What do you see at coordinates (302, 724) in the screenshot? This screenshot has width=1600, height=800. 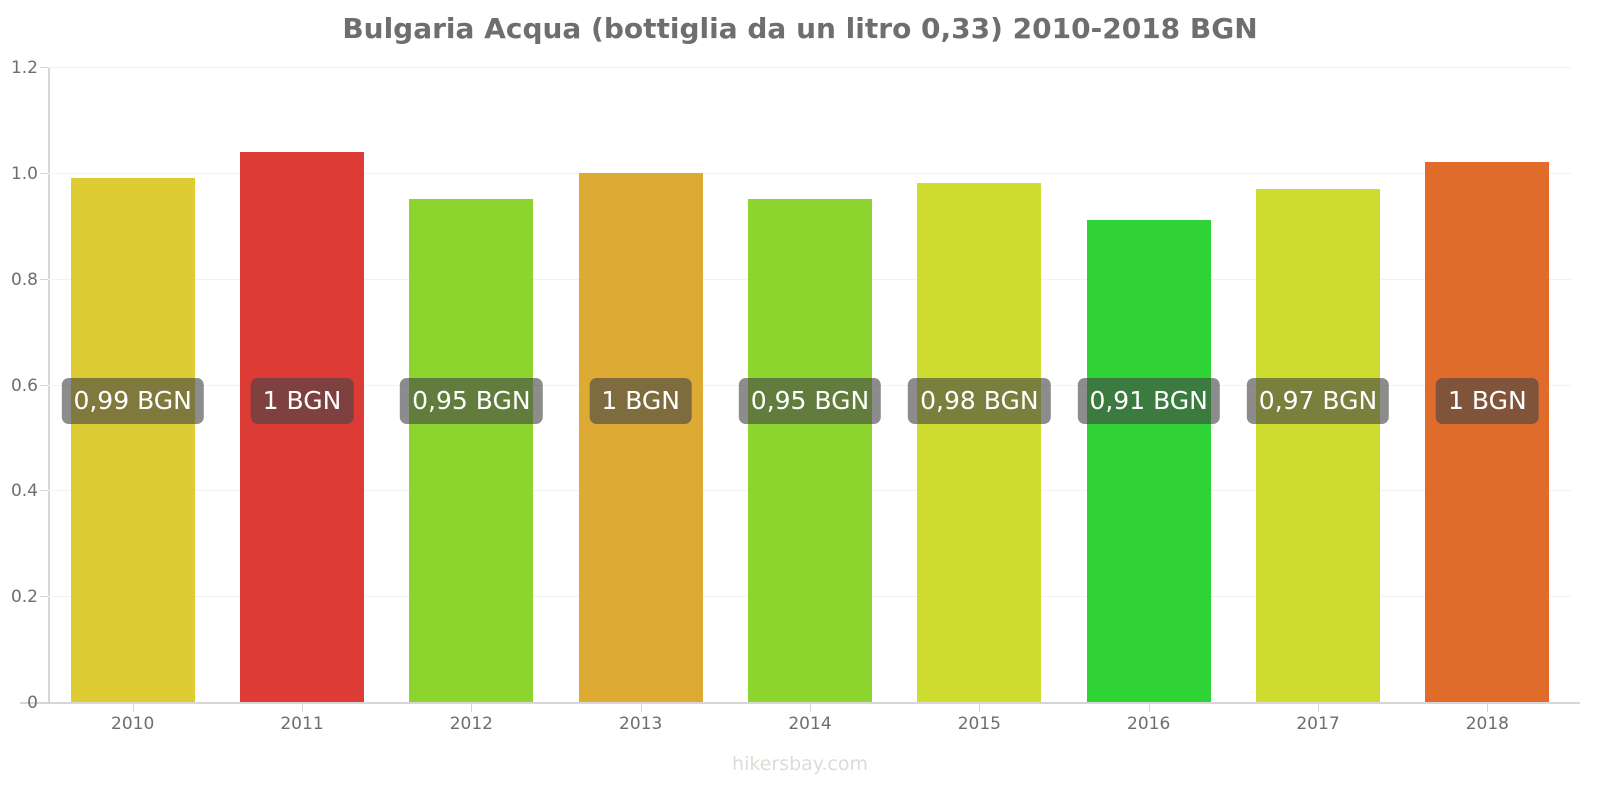 I see `x-tick-label-2011: 2011` at bounding box center [302, 724].